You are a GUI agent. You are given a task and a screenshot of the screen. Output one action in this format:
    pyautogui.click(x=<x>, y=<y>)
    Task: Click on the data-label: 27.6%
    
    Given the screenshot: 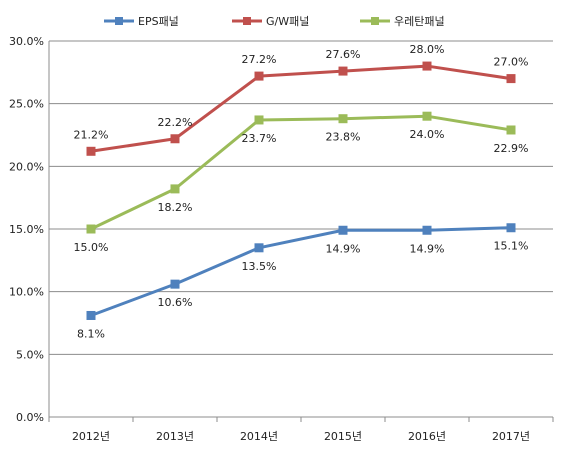 What is the action you would take?
    pyautogui.click(x=343, y=54)
    